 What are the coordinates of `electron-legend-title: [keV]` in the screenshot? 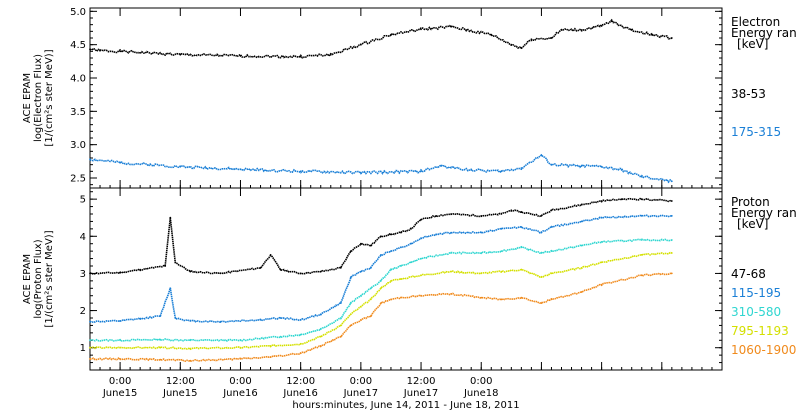 It's located at (752, 44).